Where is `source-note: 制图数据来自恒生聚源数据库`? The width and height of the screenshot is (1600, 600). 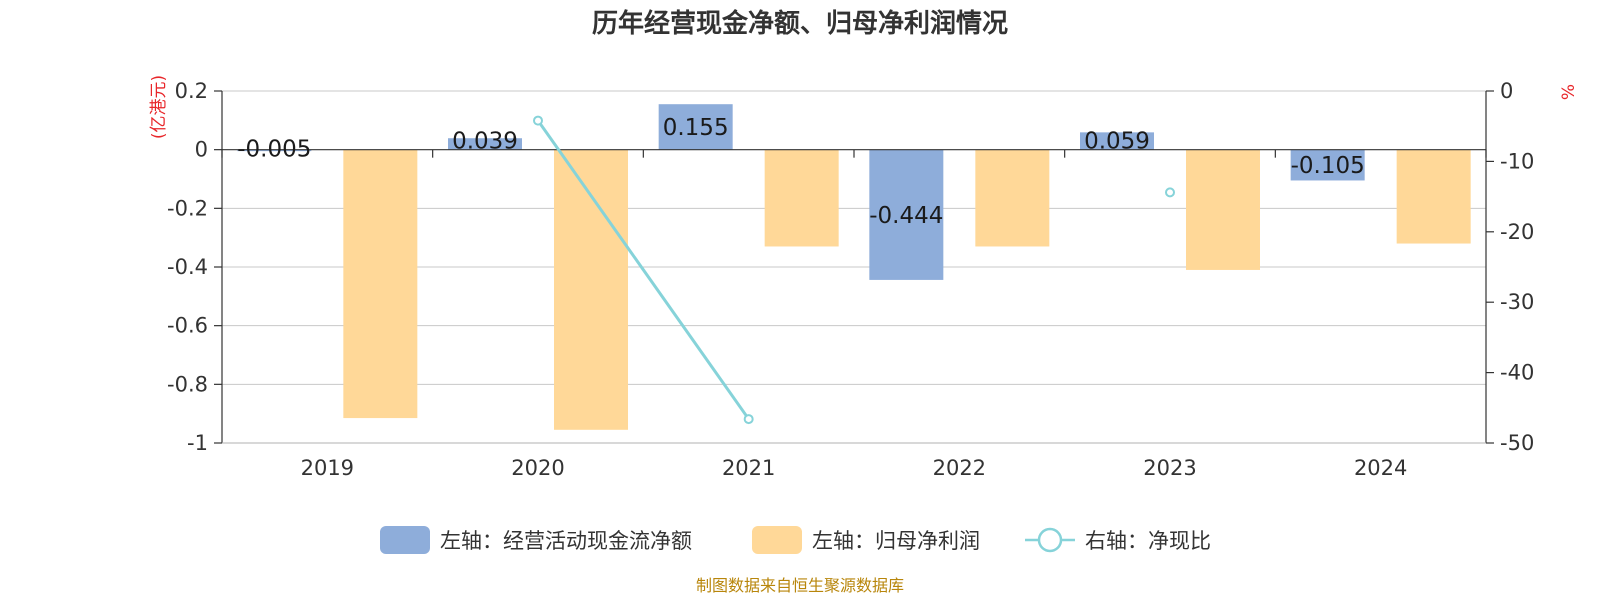
source-note: 制图数据来自恒生聚源数据库 is located at coordinates (800, 585).